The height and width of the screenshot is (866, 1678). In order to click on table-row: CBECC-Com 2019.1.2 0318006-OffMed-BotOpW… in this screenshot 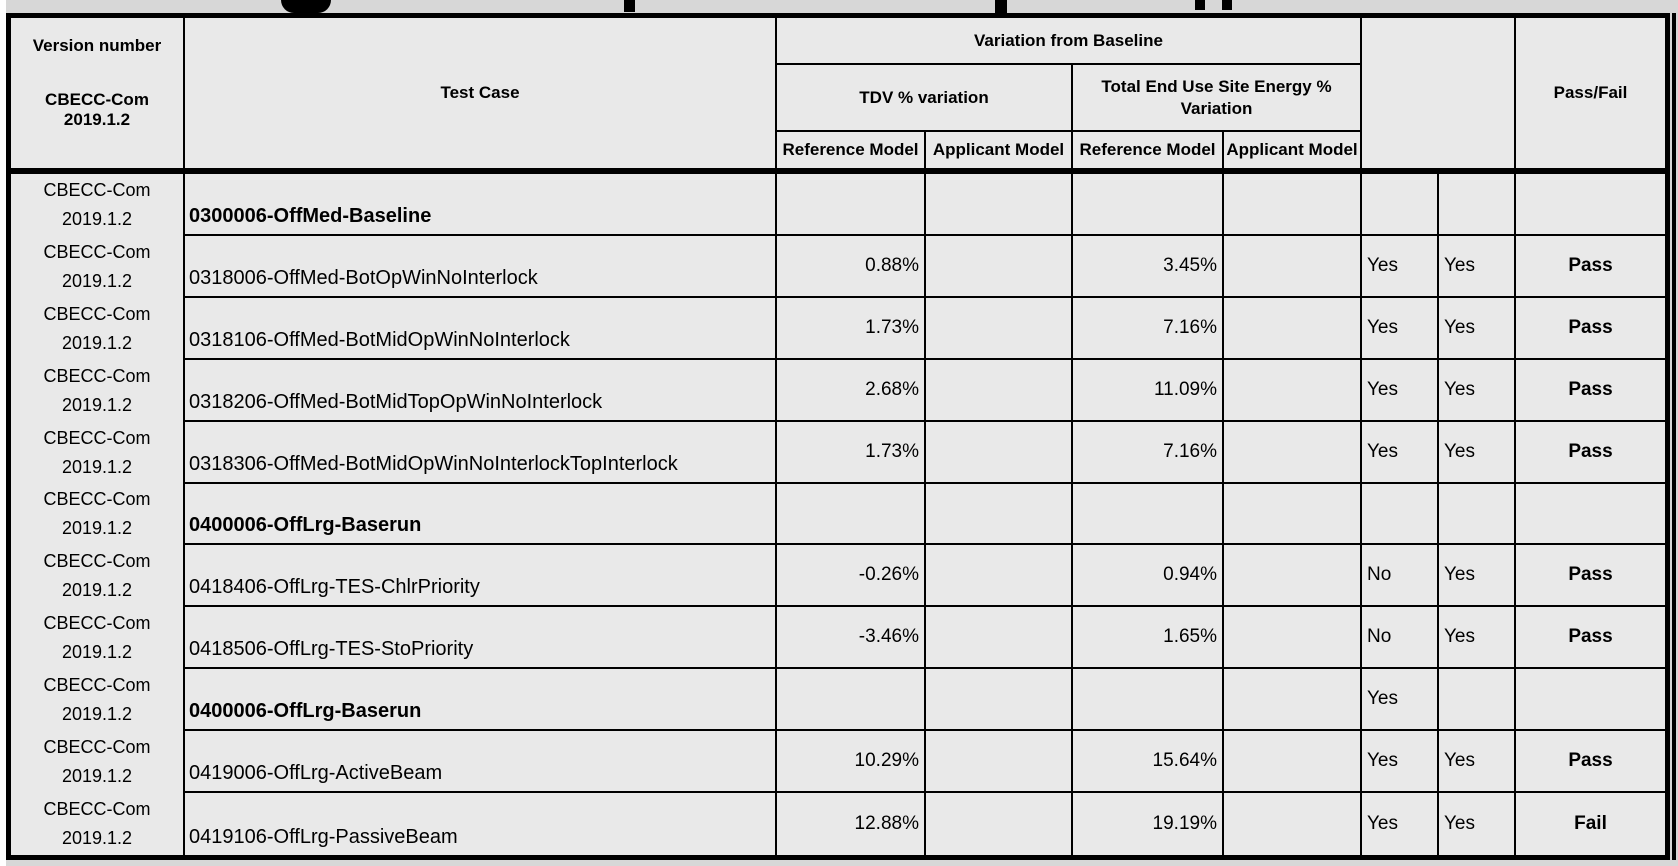, I will do `click(838, 266)`.